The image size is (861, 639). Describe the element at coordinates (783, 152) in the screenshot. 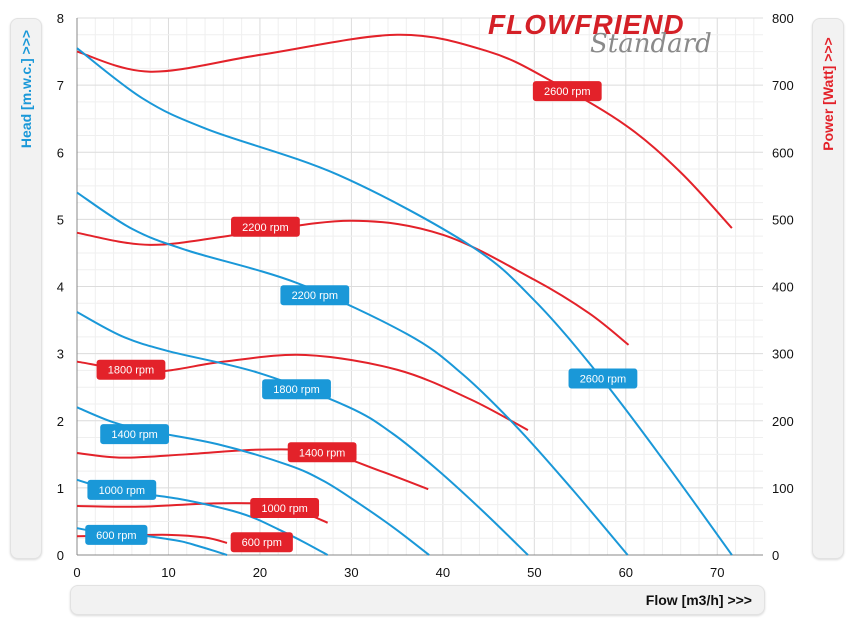

I see `y2-tick-label: 600` at that location.